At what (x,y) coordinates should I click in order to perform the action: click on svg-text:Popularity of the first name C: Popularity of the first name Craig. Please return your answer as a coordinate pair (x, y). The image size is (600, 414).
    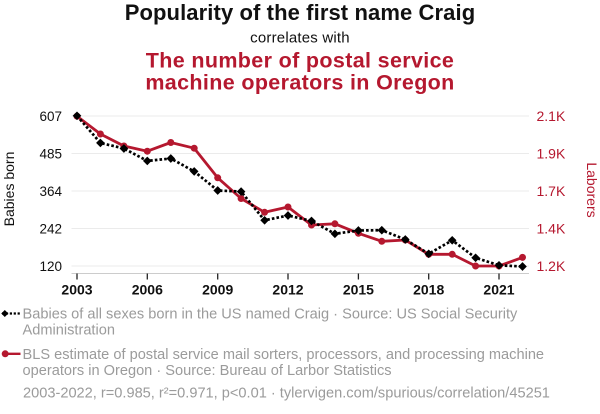
    Looking at the image, I should click on (300, 12).